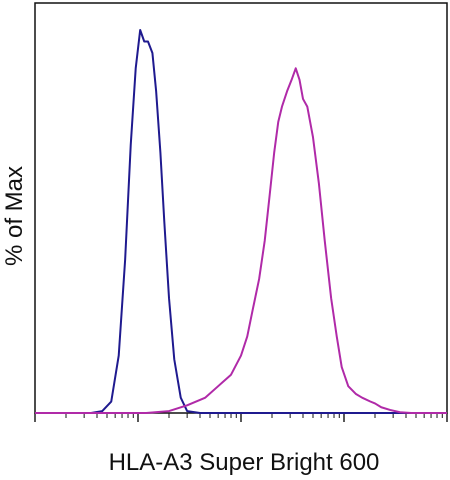  What do you see at coordinates (244, 462) in the screenshot?
I see `x-axis-label: HLA-A3 Super Bright 600` at bounding box center [244, 462].